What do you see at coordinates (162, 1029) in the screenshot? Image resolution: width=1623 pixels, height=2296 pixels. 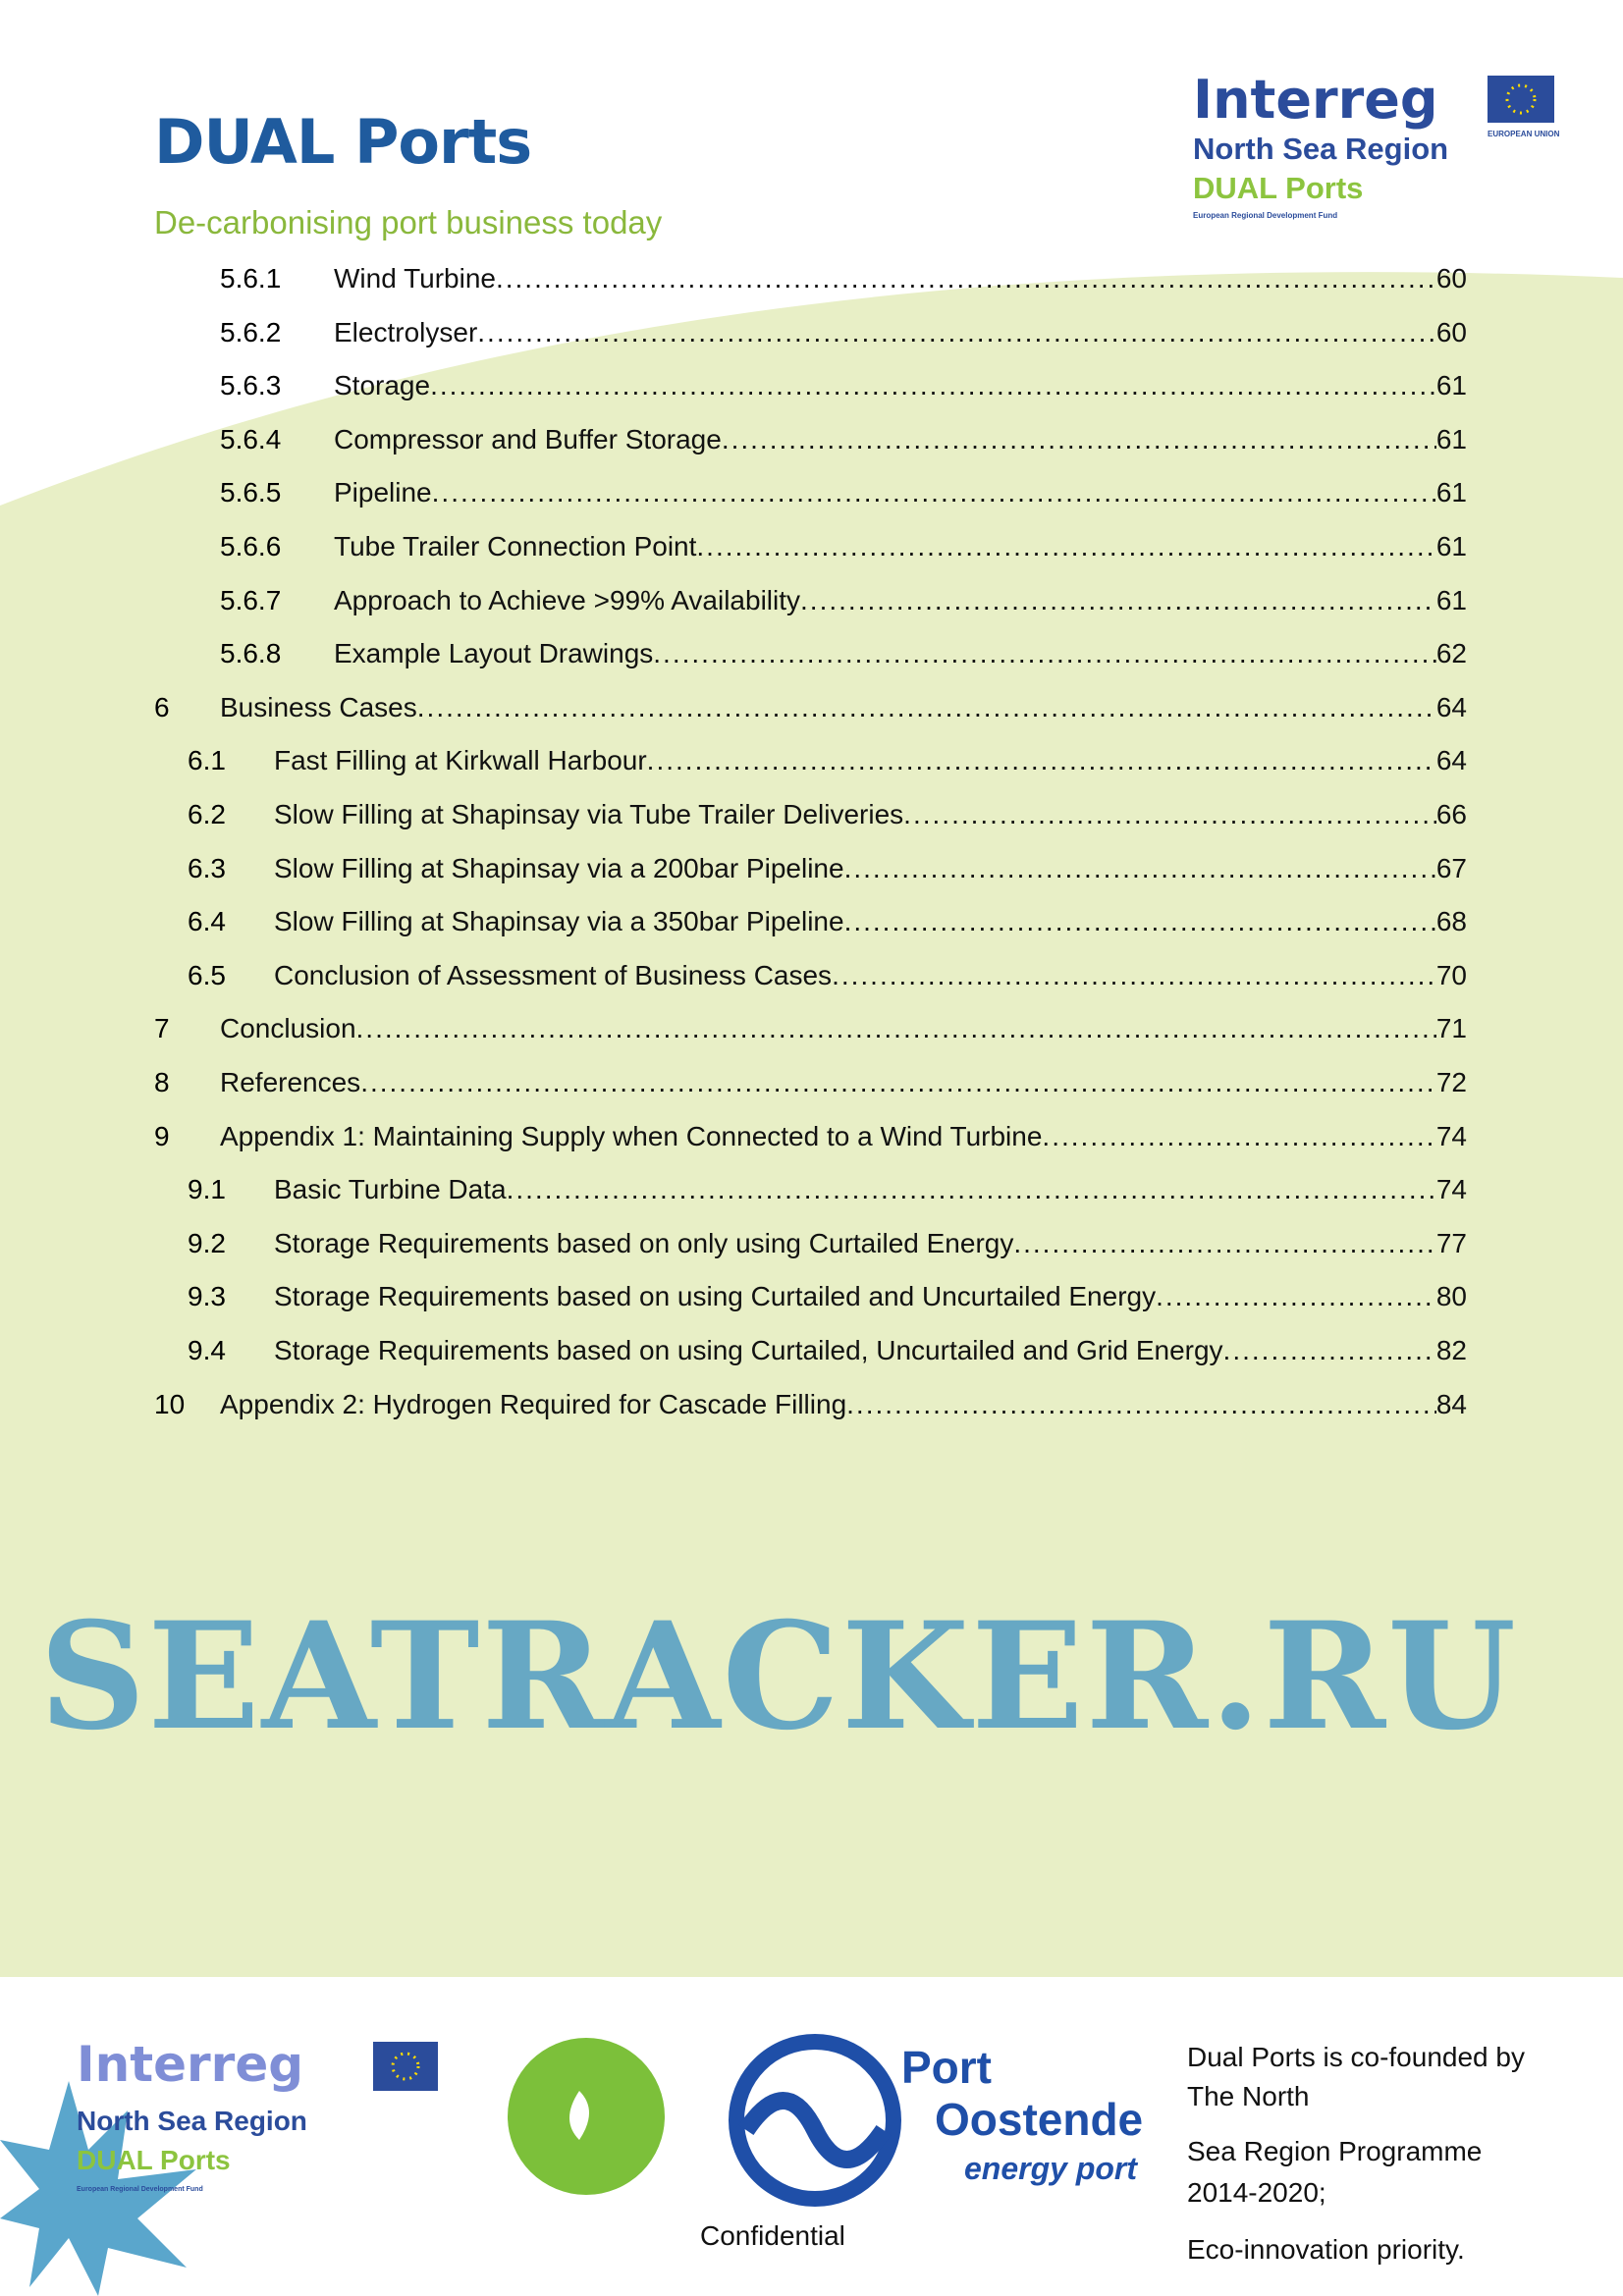 I see `toc-entry-number: 7` at bounding box center [162, 1029].